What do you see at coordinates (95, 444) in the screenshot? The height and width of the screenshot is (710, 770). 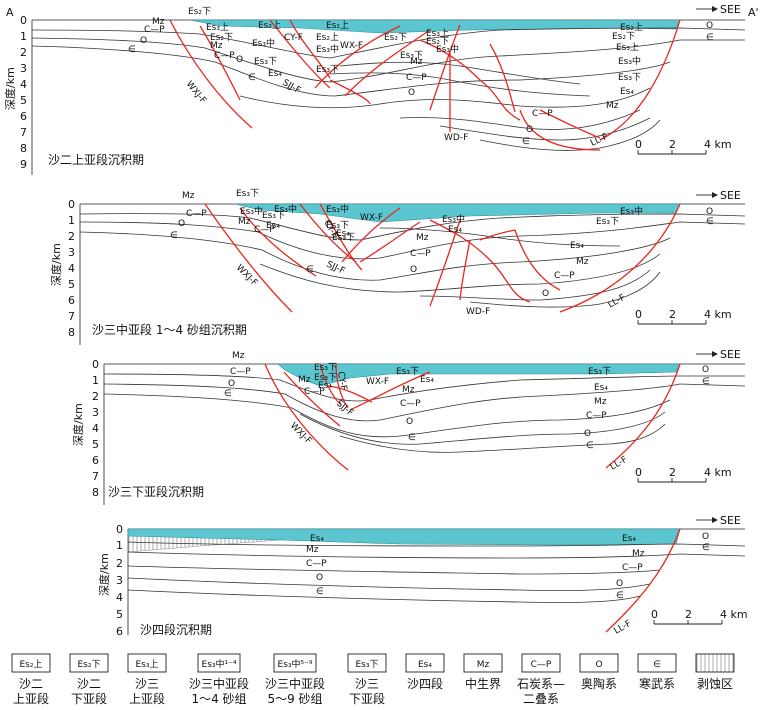 I see `depth-tick: 5` at bounding box center [95, 444].